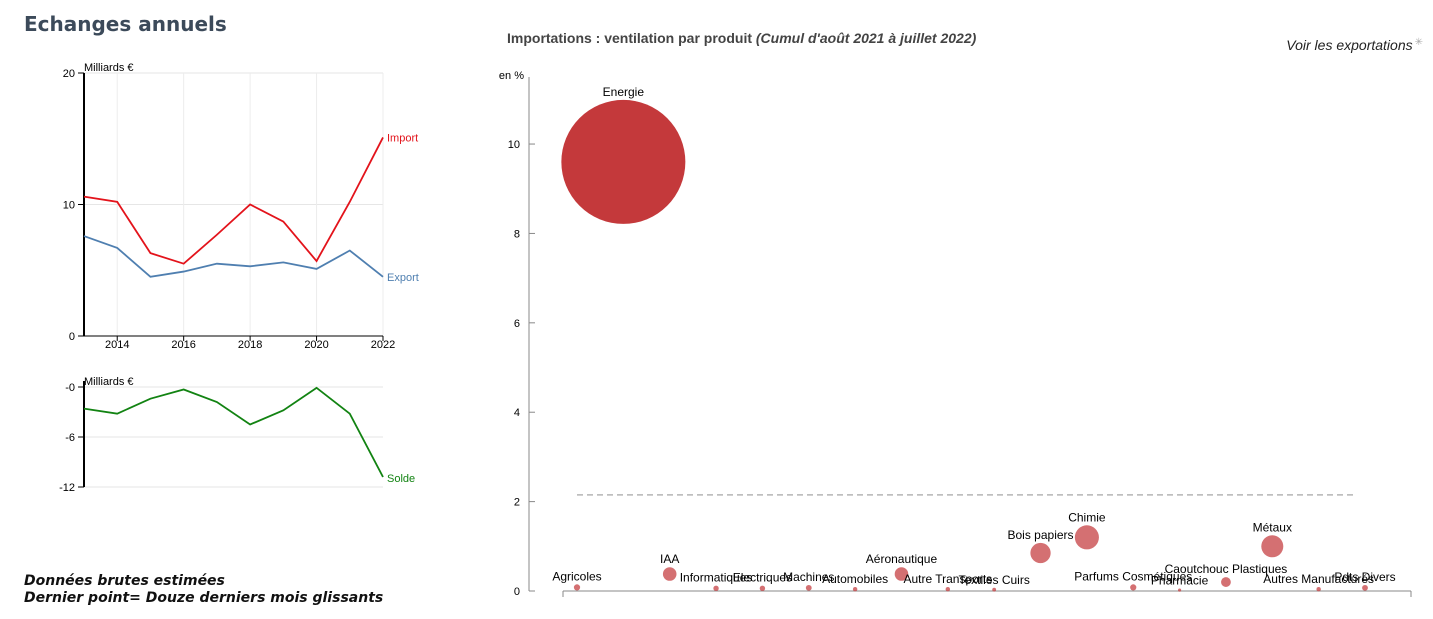  What do you see at coordinates (866, 38) in the screenshot?
I see `bubble-chart-subtitle: (Cumul d'août 2021 à juillet 2022)` at bounding box center [866, 38].